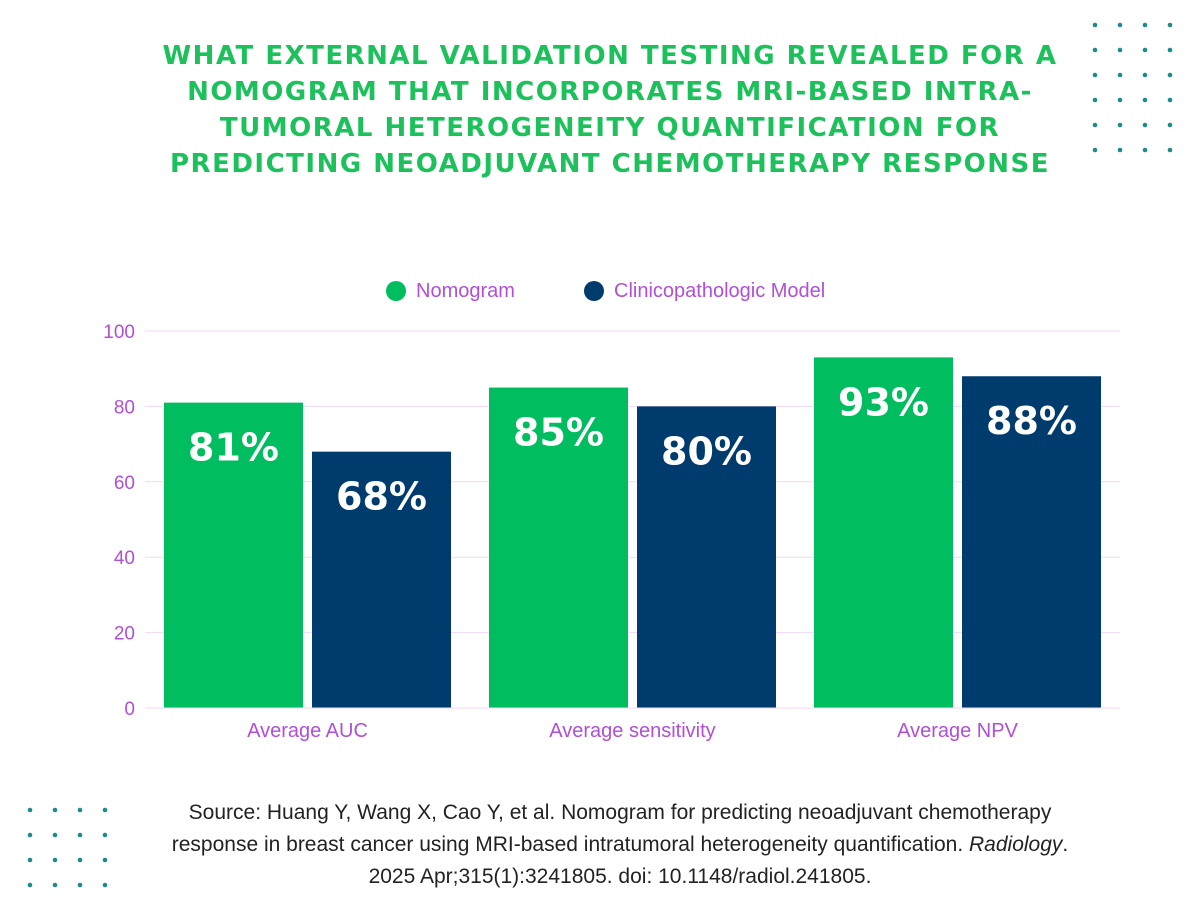 Image resolution: width=1200 pixels, height=900 pixels. I want to click on source-line-2-end: ., so click(1065, 844).